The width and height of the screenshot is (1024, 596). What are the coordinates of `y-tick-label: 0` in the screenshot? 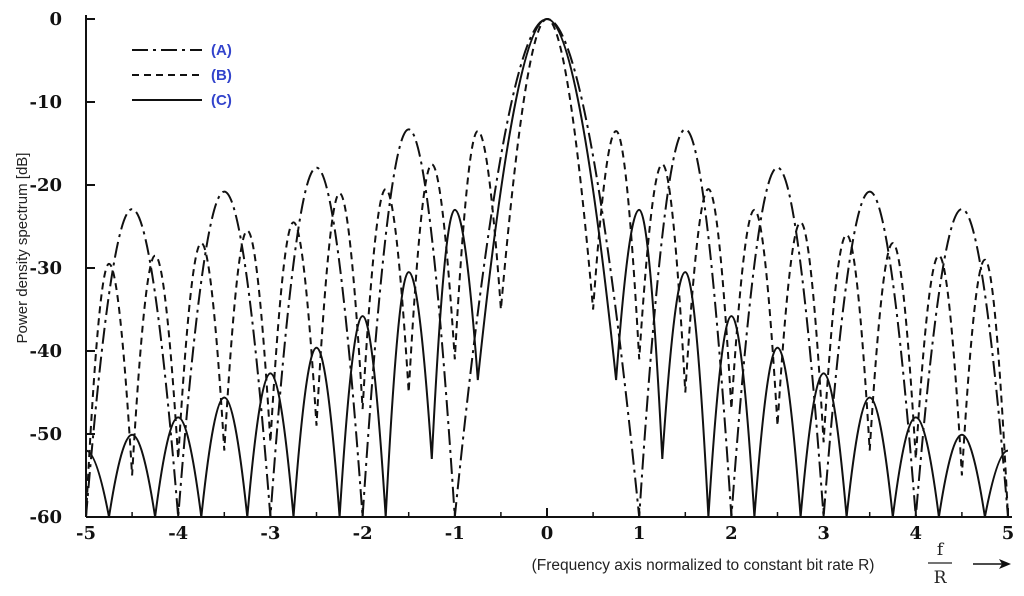 It's located at (55, 19).